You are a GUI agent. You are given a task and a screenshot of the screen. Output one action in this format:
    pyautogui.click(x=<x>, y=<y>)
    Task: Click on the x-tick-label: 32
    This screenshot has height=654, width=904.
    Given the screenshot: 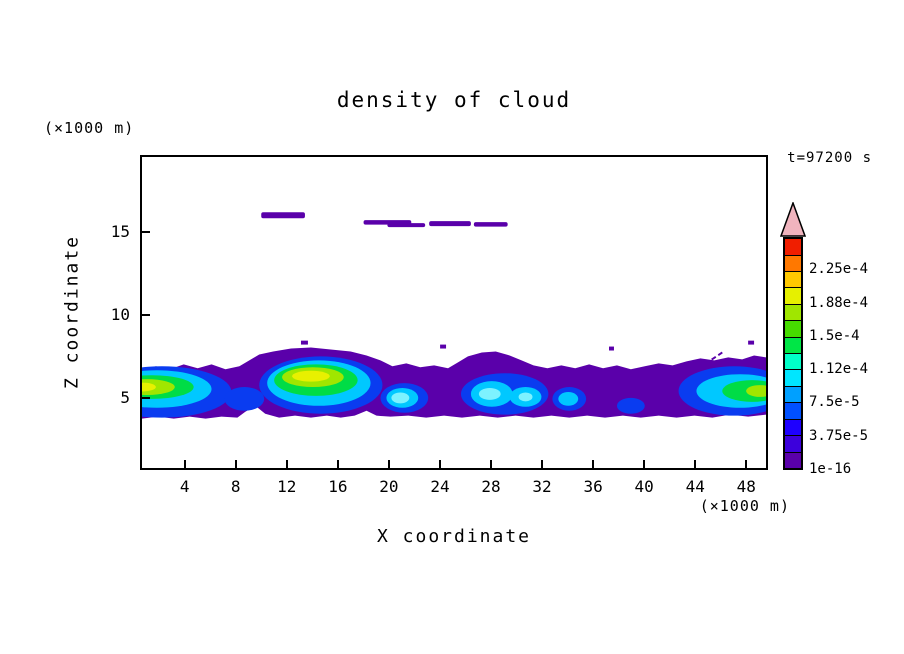 What is the action you would take?
    pyautogui.click(x=542, y=486)
    